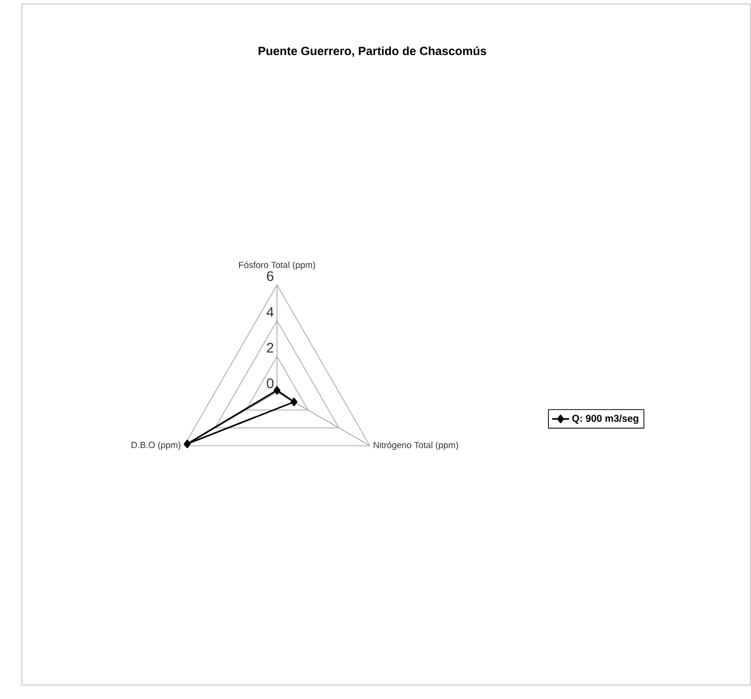 Image resolution: width=751 pixels, height=699 pixels. I want to click on spoke-label: D.B.O (ppm), so click(156, 446).